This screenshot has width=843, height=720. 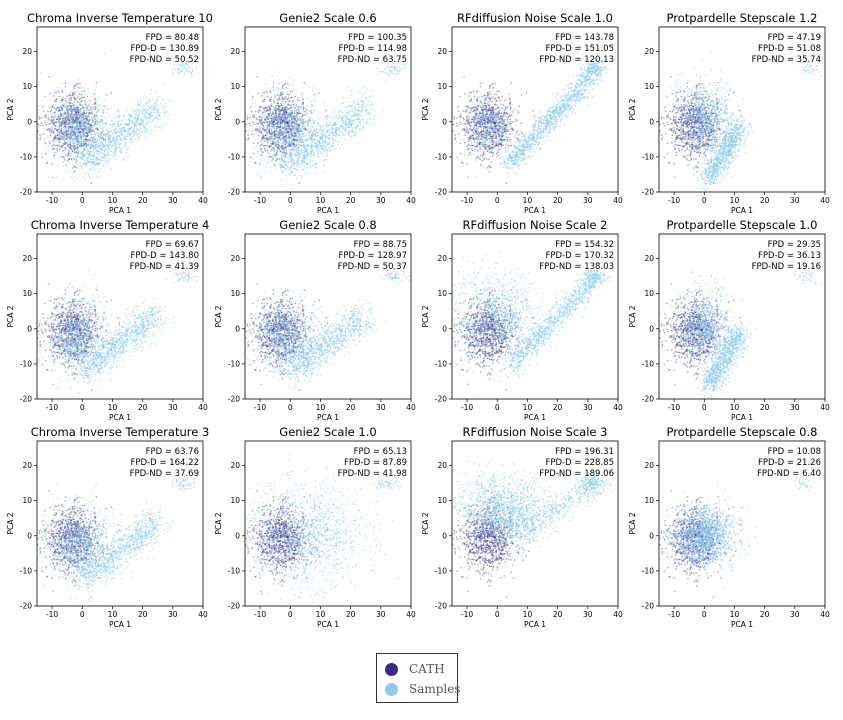 I want to click on x-axis-label: PCA 1, so click(x=120, y=210).